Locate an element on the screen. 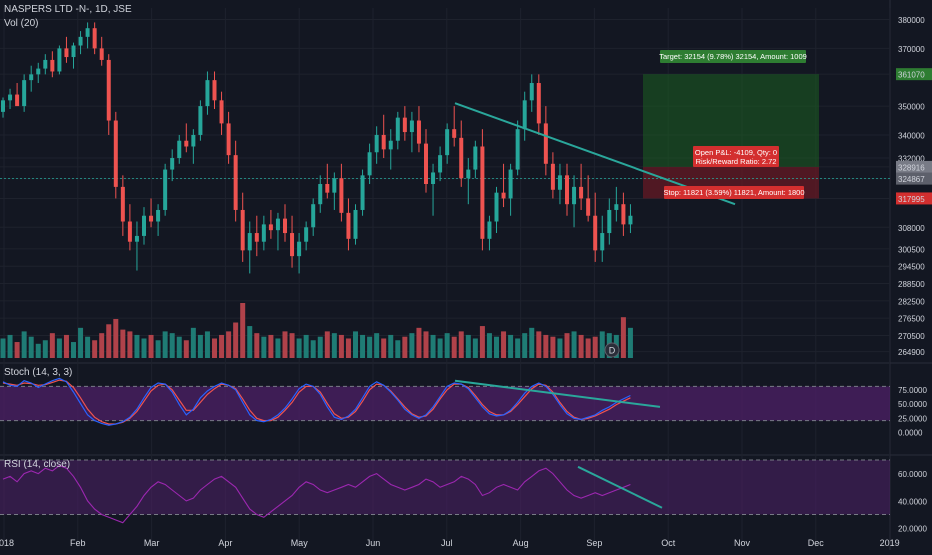  volume-title: Vol (20) is located at coordinates (21, 23).